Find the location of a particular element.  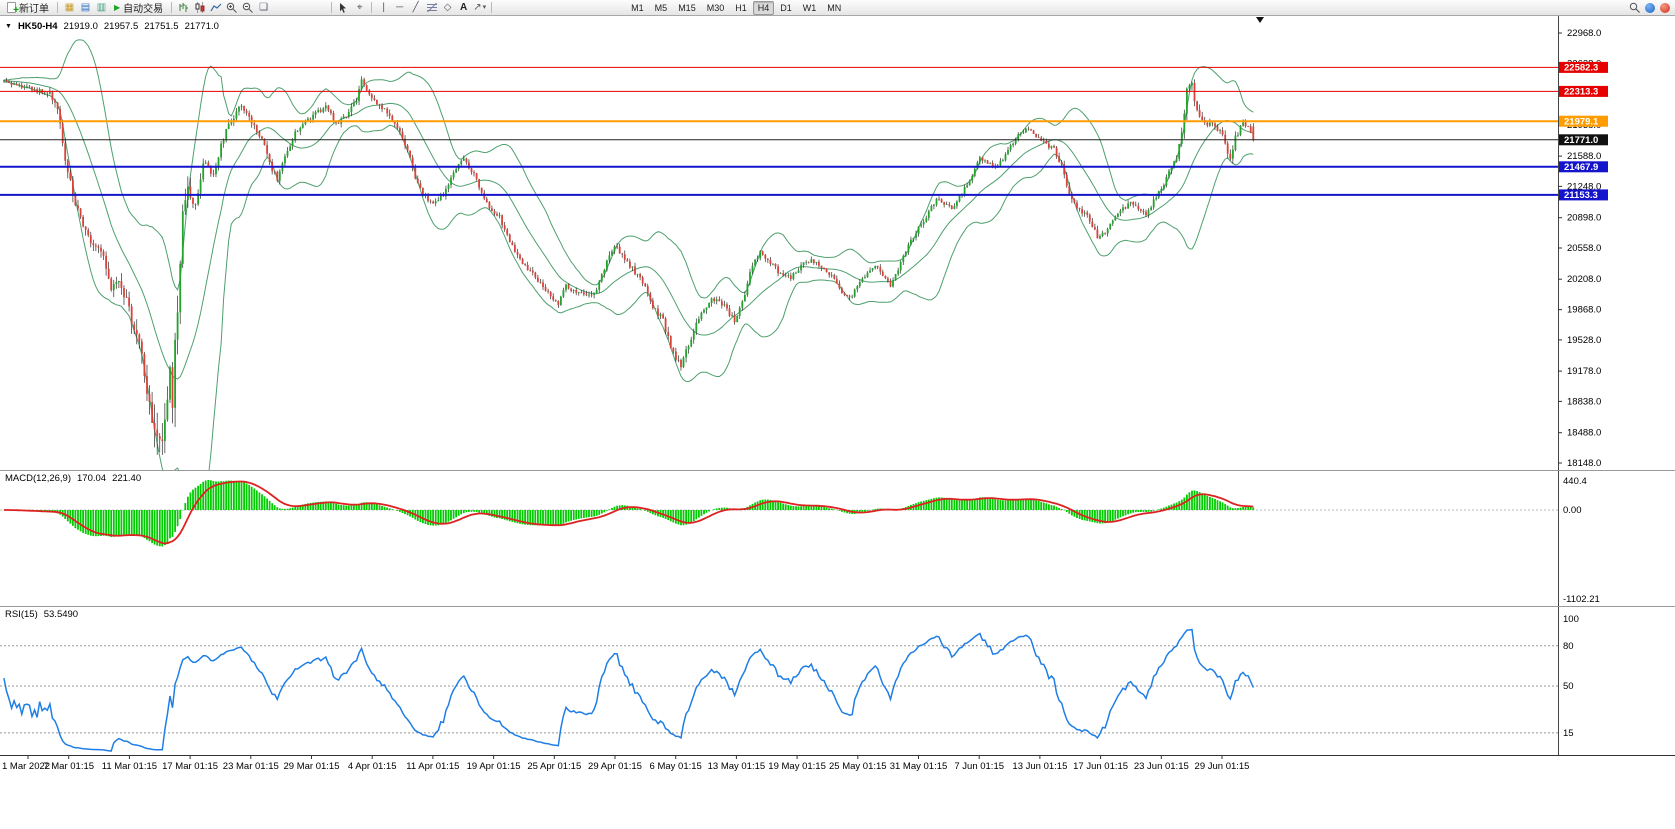

time-axis-label: 23 Jun 01:15 is located at coordinates (1161, 766).